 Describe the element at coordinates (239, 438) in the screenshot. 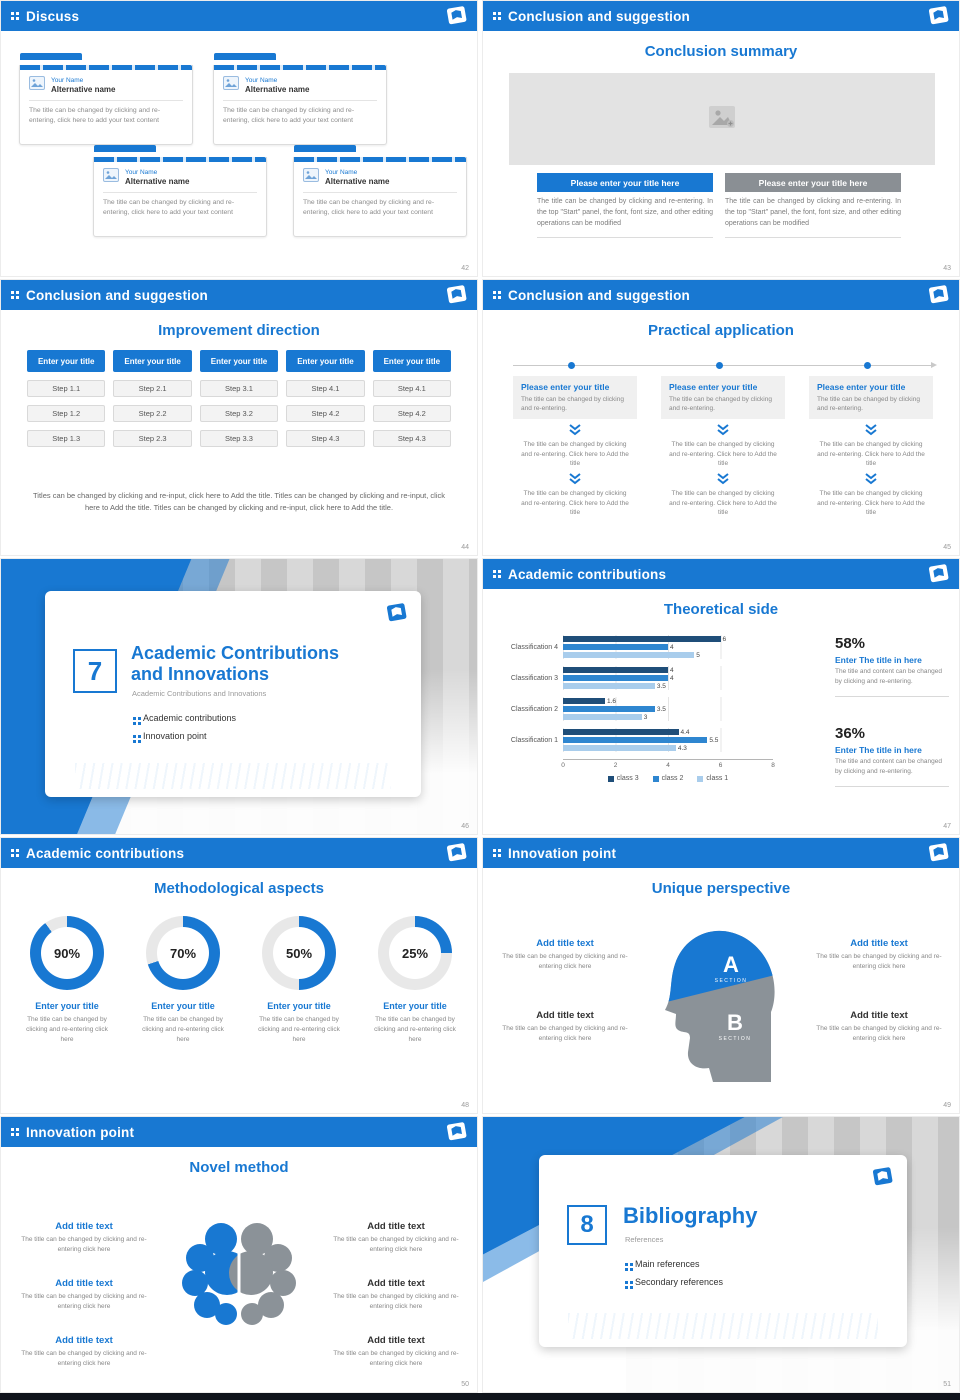

I see `step-item: Step 3.3` at that location.